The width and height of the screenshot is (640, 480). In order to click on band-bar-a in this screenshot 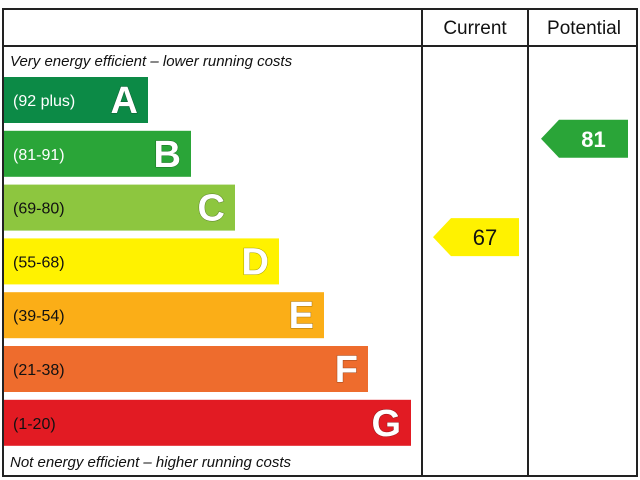, I will do `click(76, 100)`.